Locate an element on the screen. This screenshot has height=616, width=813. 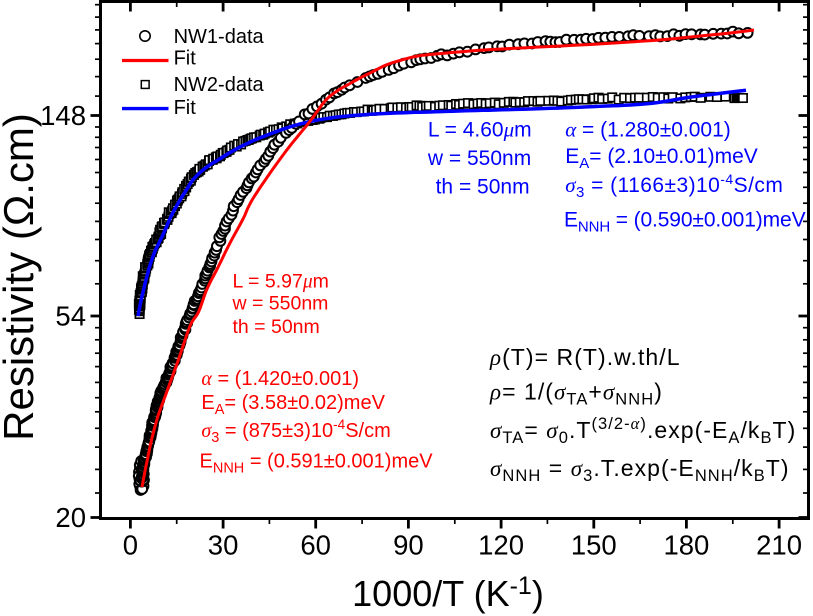
svg-text: σNNH = σ3.T.exp(-ENNH/kBT) is located at coordinates (640, 470).